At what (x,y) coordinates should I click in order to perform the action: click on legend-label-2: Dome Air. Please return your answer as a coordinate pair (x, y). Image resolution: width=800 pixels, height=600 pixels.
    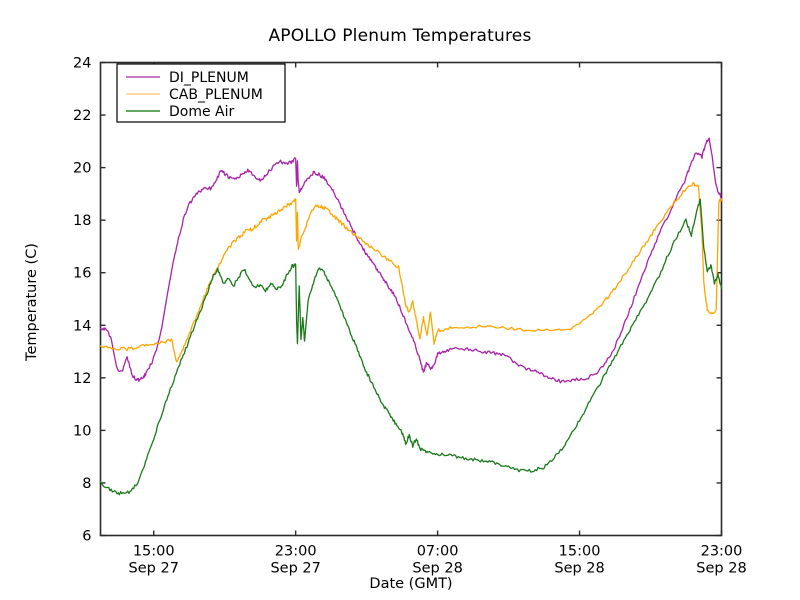
    Looking at the image, I should click on (202, 112).